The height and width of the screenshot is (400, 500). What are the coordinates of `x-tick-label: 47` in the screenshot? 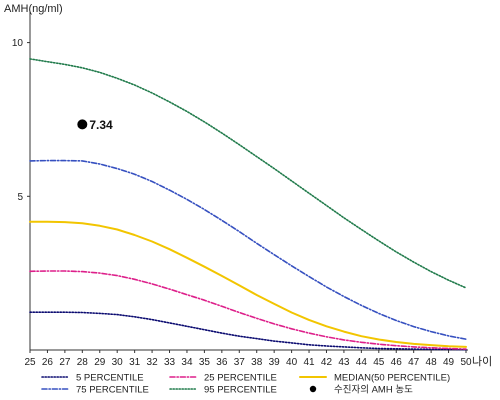 It's located at (414, 362).